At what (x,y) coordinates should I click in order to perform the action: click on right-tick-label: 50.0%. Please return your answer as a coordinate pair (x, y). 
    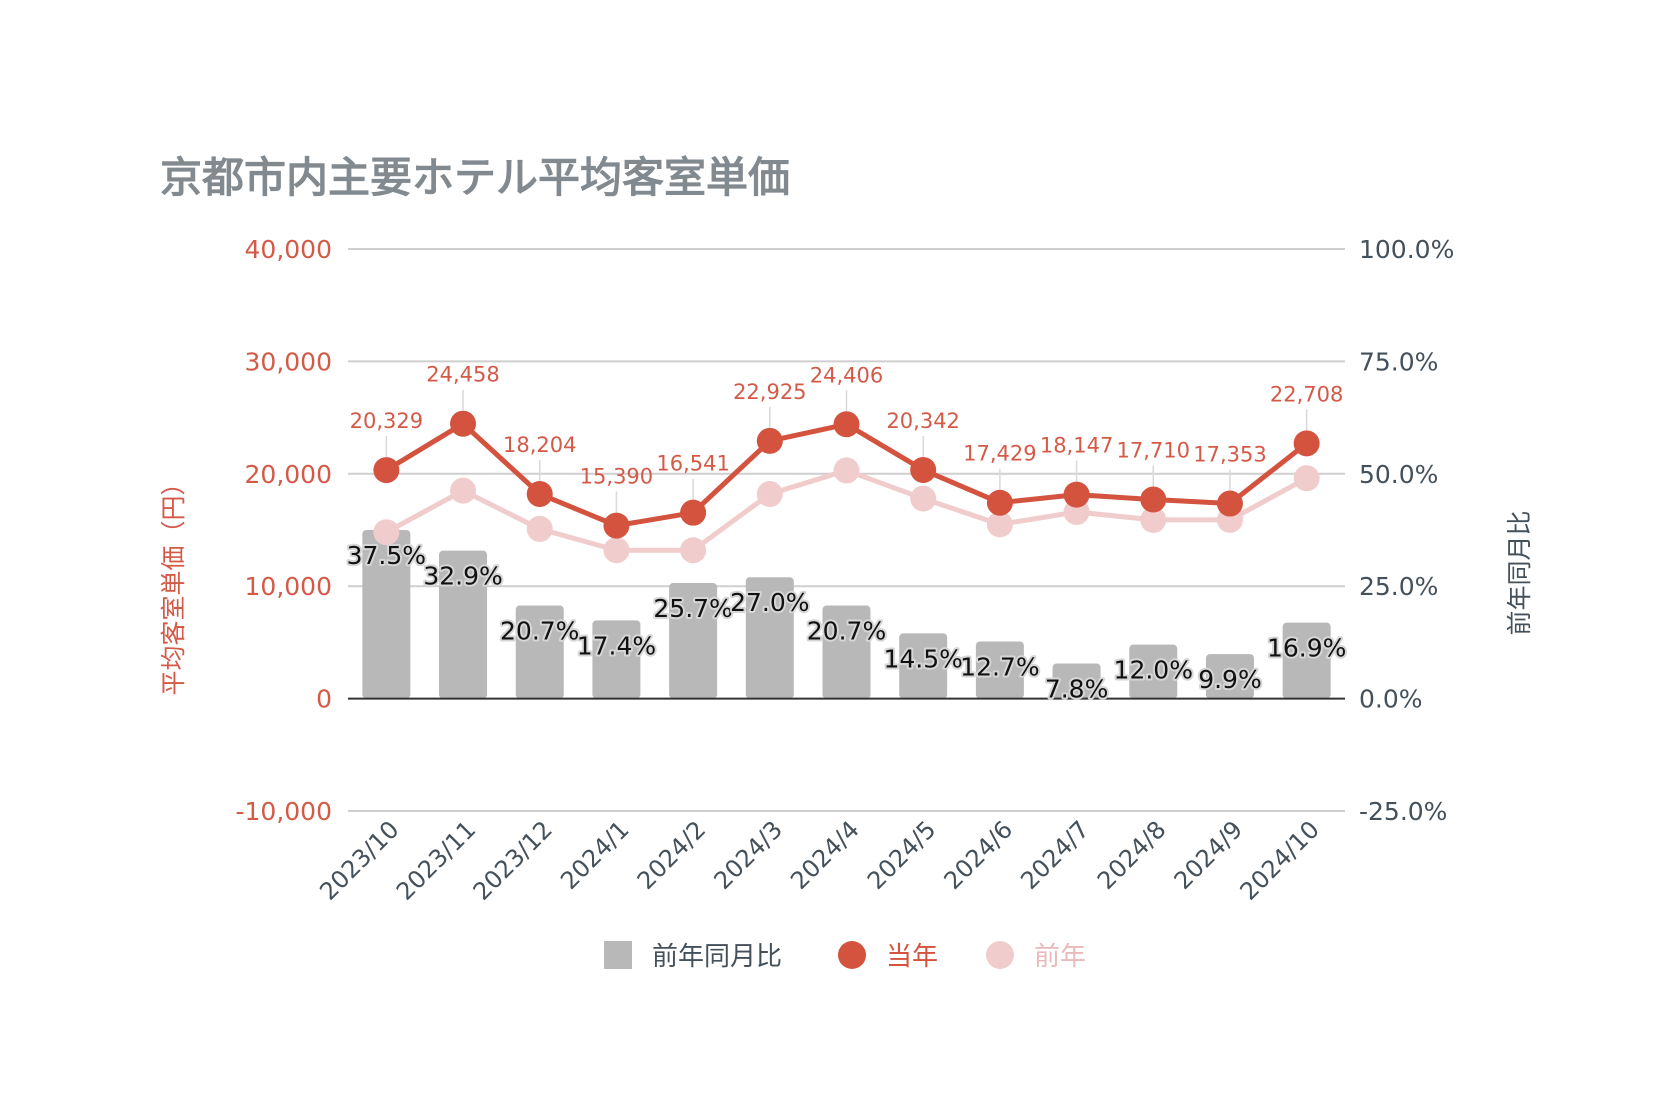
    Looking at the image, I should click on (1398, 474).